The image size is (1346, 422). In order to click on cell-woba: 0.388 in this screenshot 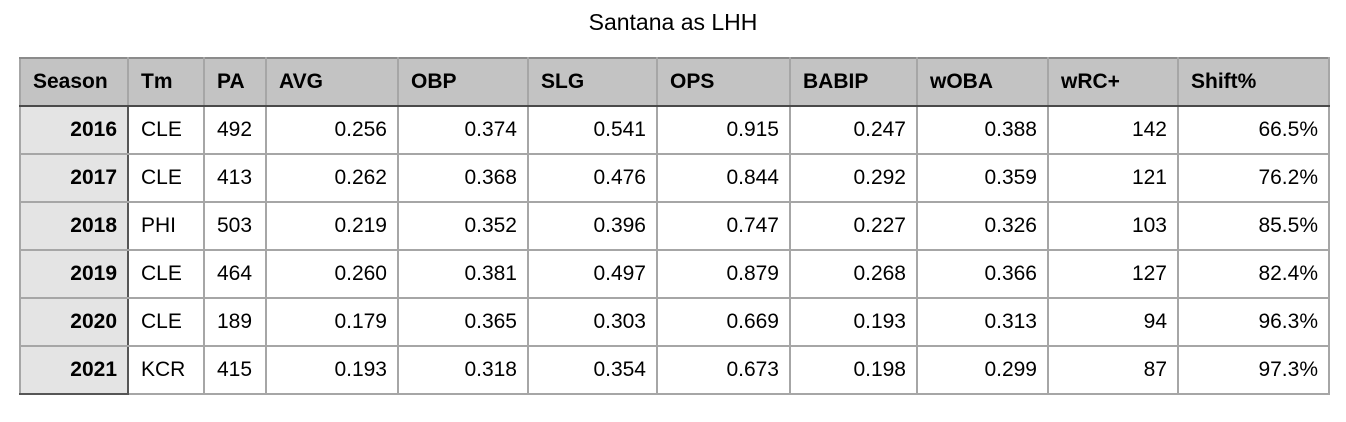, I will do `click(982, 130)`.